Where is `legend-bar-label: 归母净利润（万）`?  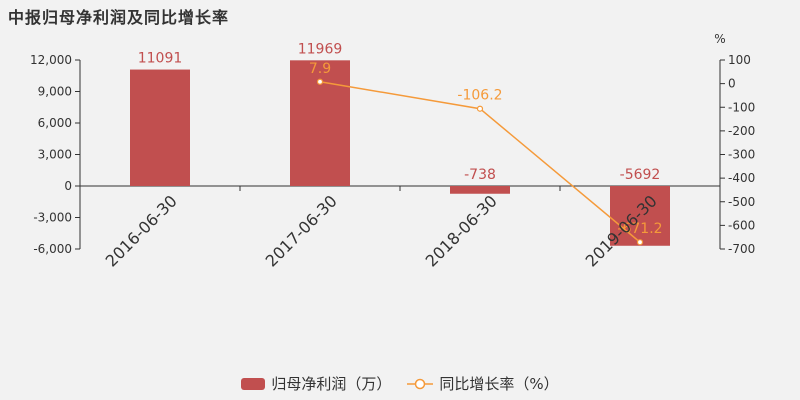 legend-bar-label: 归母净利润（万） is located at coordinates (331, 384).